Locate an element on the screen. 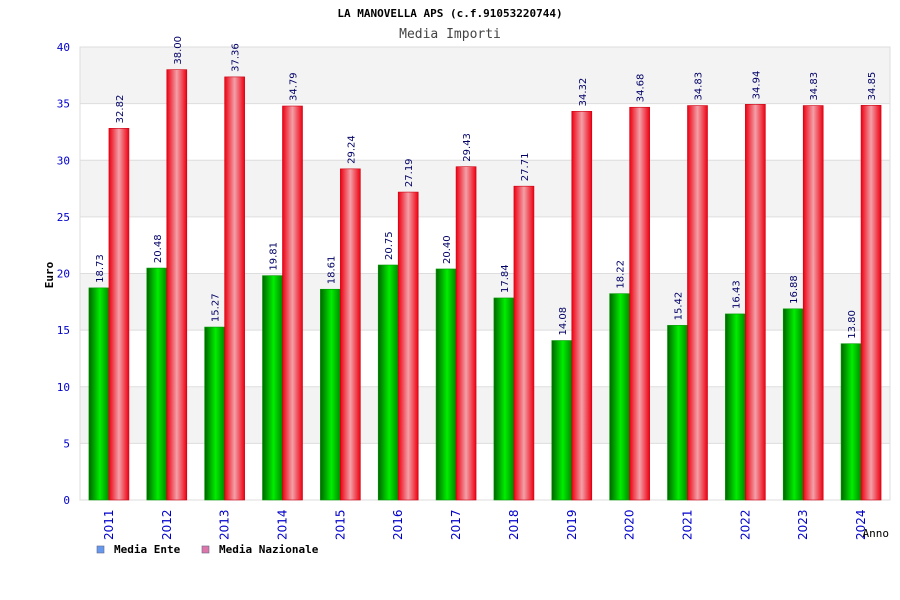 This screenshot has height=600, width=900. y-tick-label: 35 is located at coordinates (63, 104).